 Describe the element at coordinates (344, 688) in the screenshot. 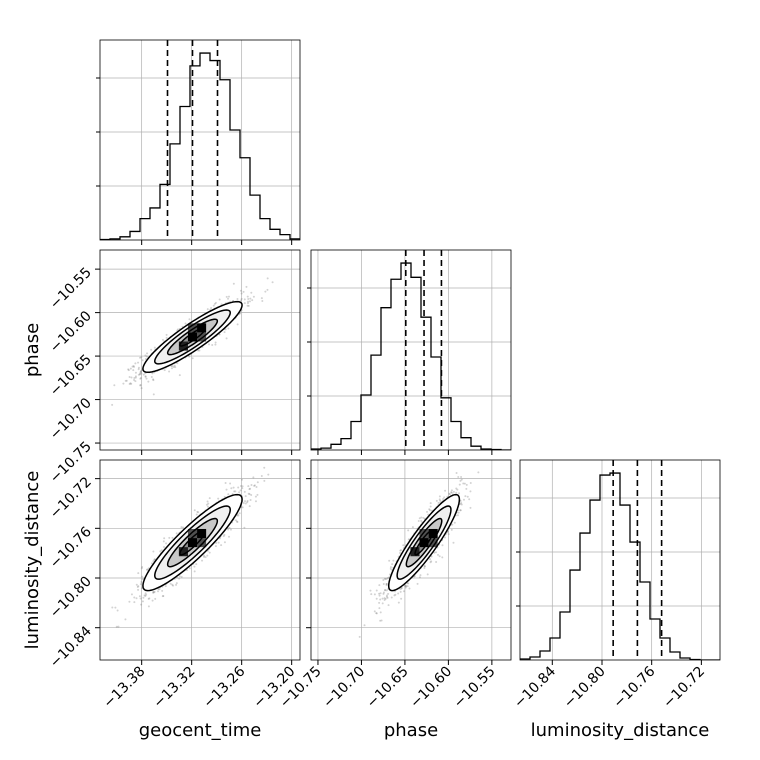

I see `x-tick-label: −10.70` at that location.